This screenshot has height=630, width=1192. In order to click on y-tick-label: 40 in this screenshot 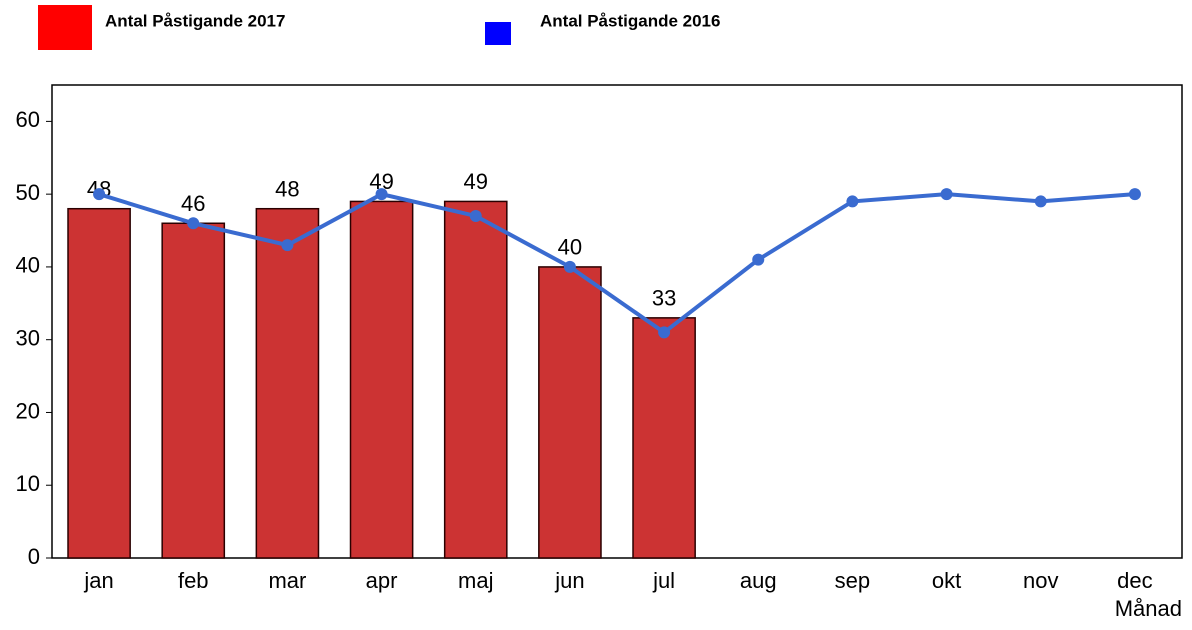, I will do `click(28, 265)`.